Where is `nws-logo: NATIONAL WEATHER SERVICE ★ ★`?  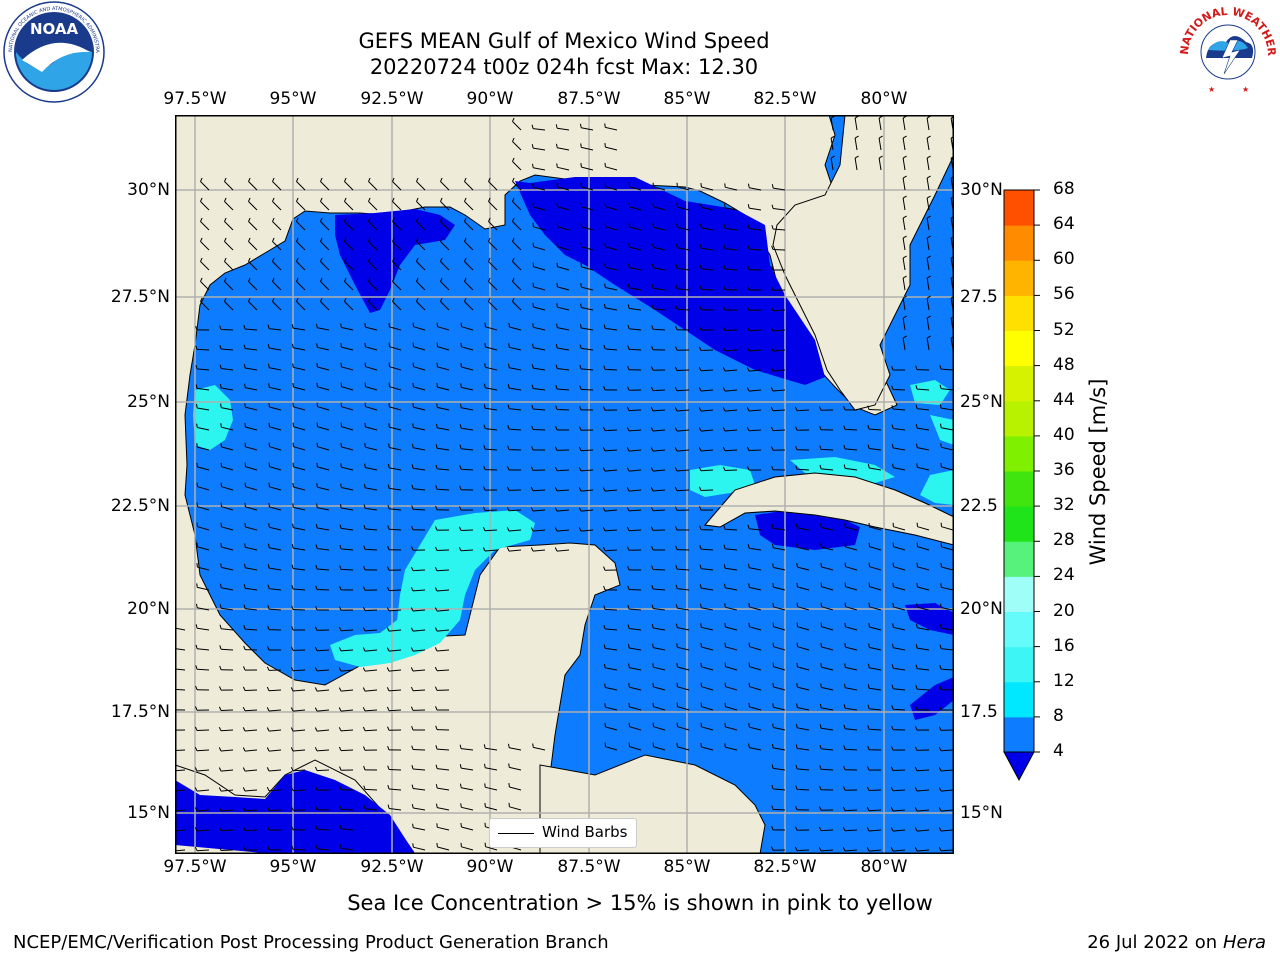 nws-logo: NATIONAL WEATHER SERVICE ★ ★ is located at coordinates (1228, 49).